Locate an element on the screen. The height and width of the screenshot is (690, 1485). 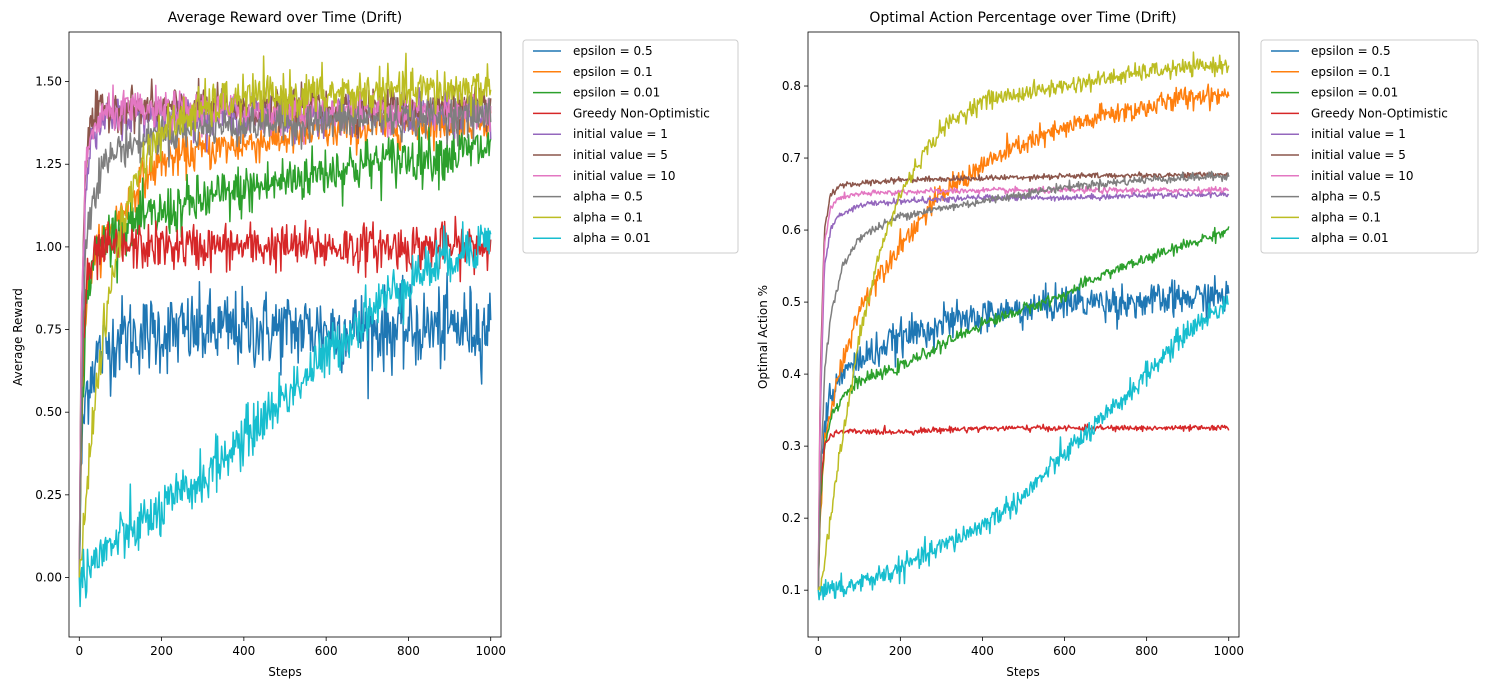
y-axis-label: Average Reward is located at coordinates (18, 337).